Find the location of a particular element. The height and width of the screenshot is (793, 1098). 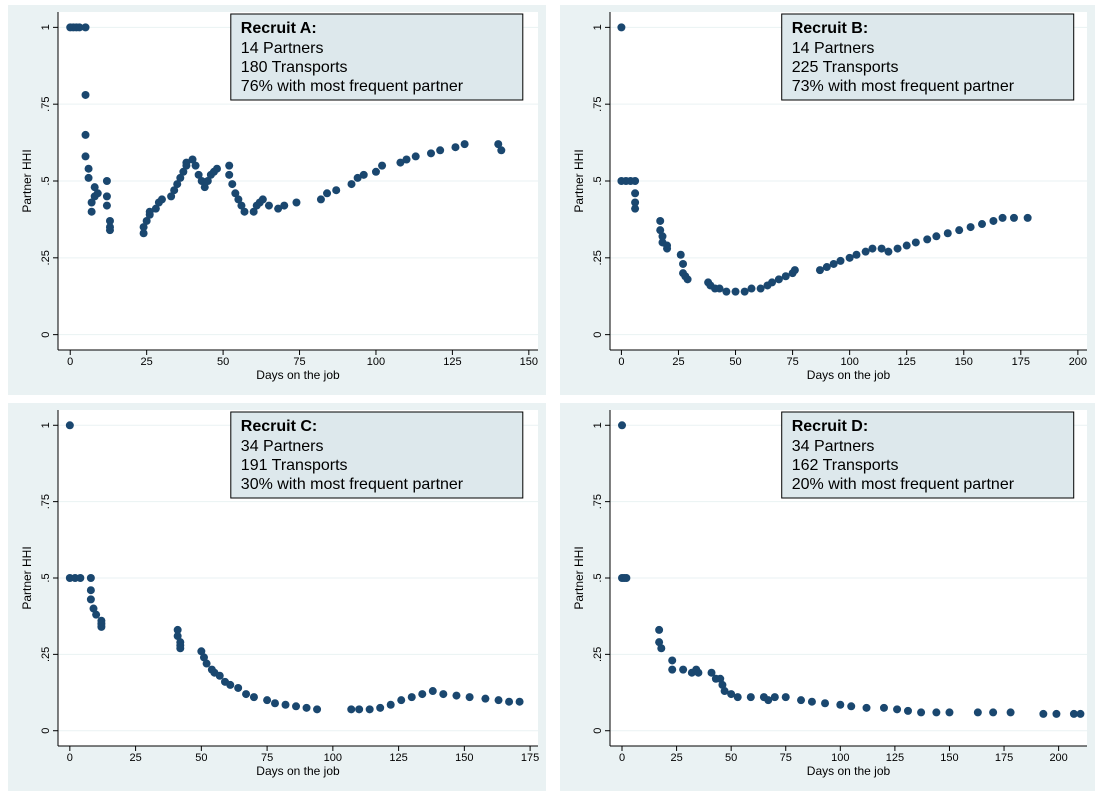

annotation-line: 180 Transports is located at coordinates (294, 67).